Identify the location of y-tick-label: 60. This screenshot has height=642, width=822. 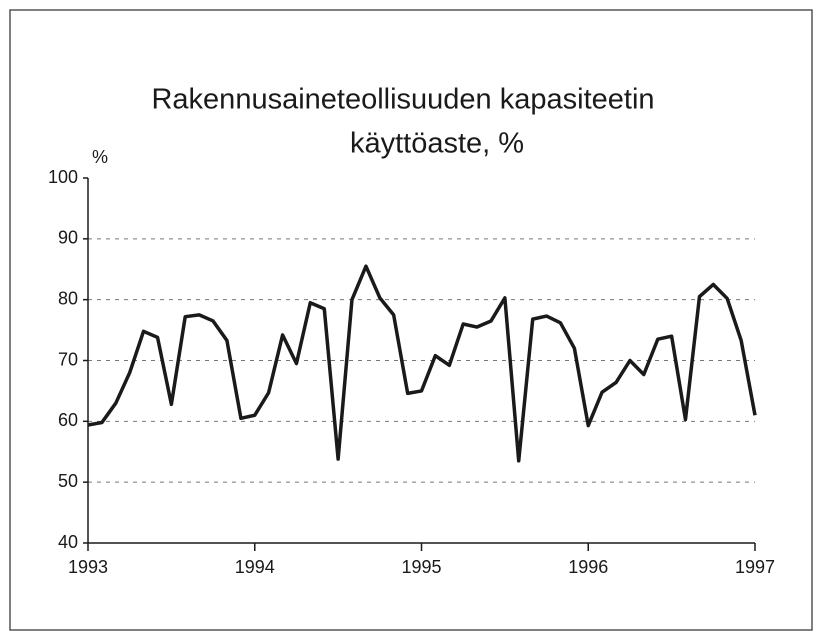
(68, 420).